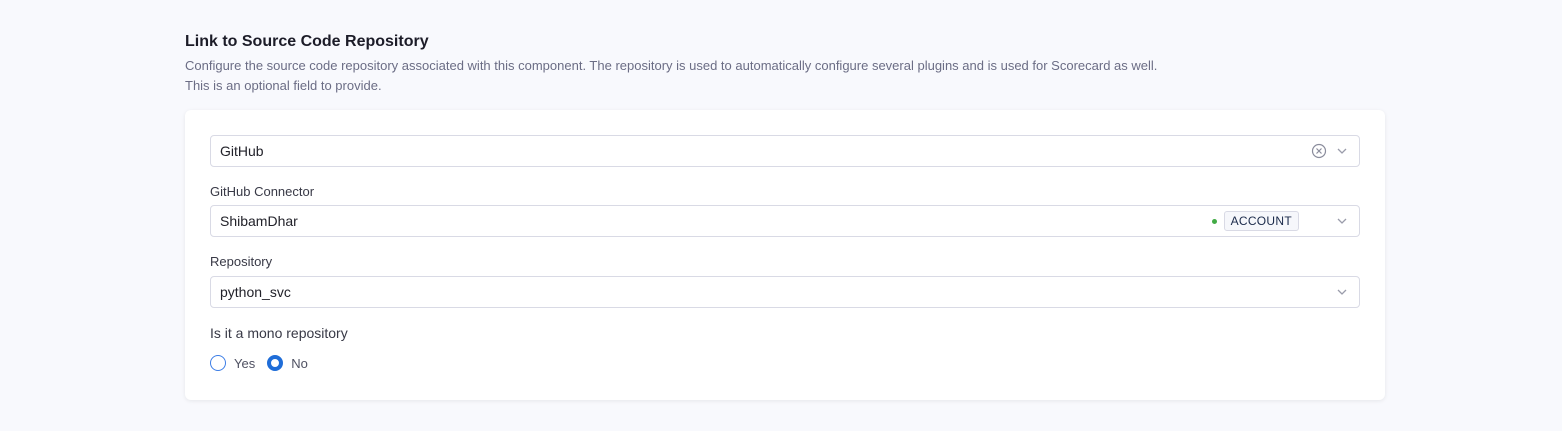  What do you see at coordinates (245, 363) in the screenshot?
I see `radio-yes-label: Yes` at bounding box center [245, 363].